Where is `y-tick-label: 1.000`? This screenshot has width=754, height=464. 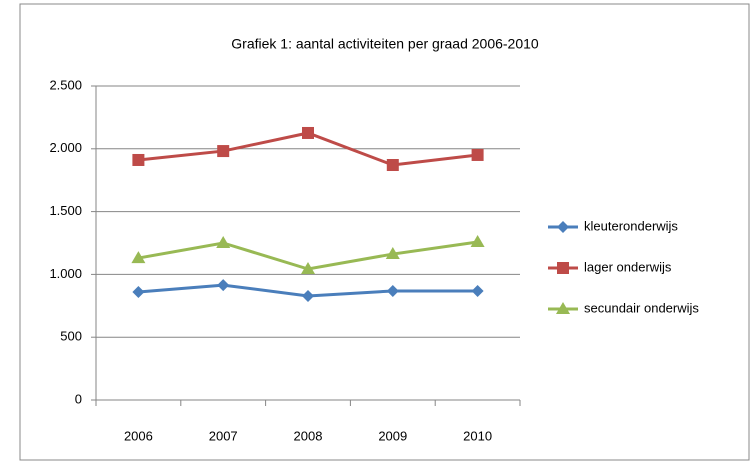 y-tick-label: 1.000 is located at coordinates (65, 273).